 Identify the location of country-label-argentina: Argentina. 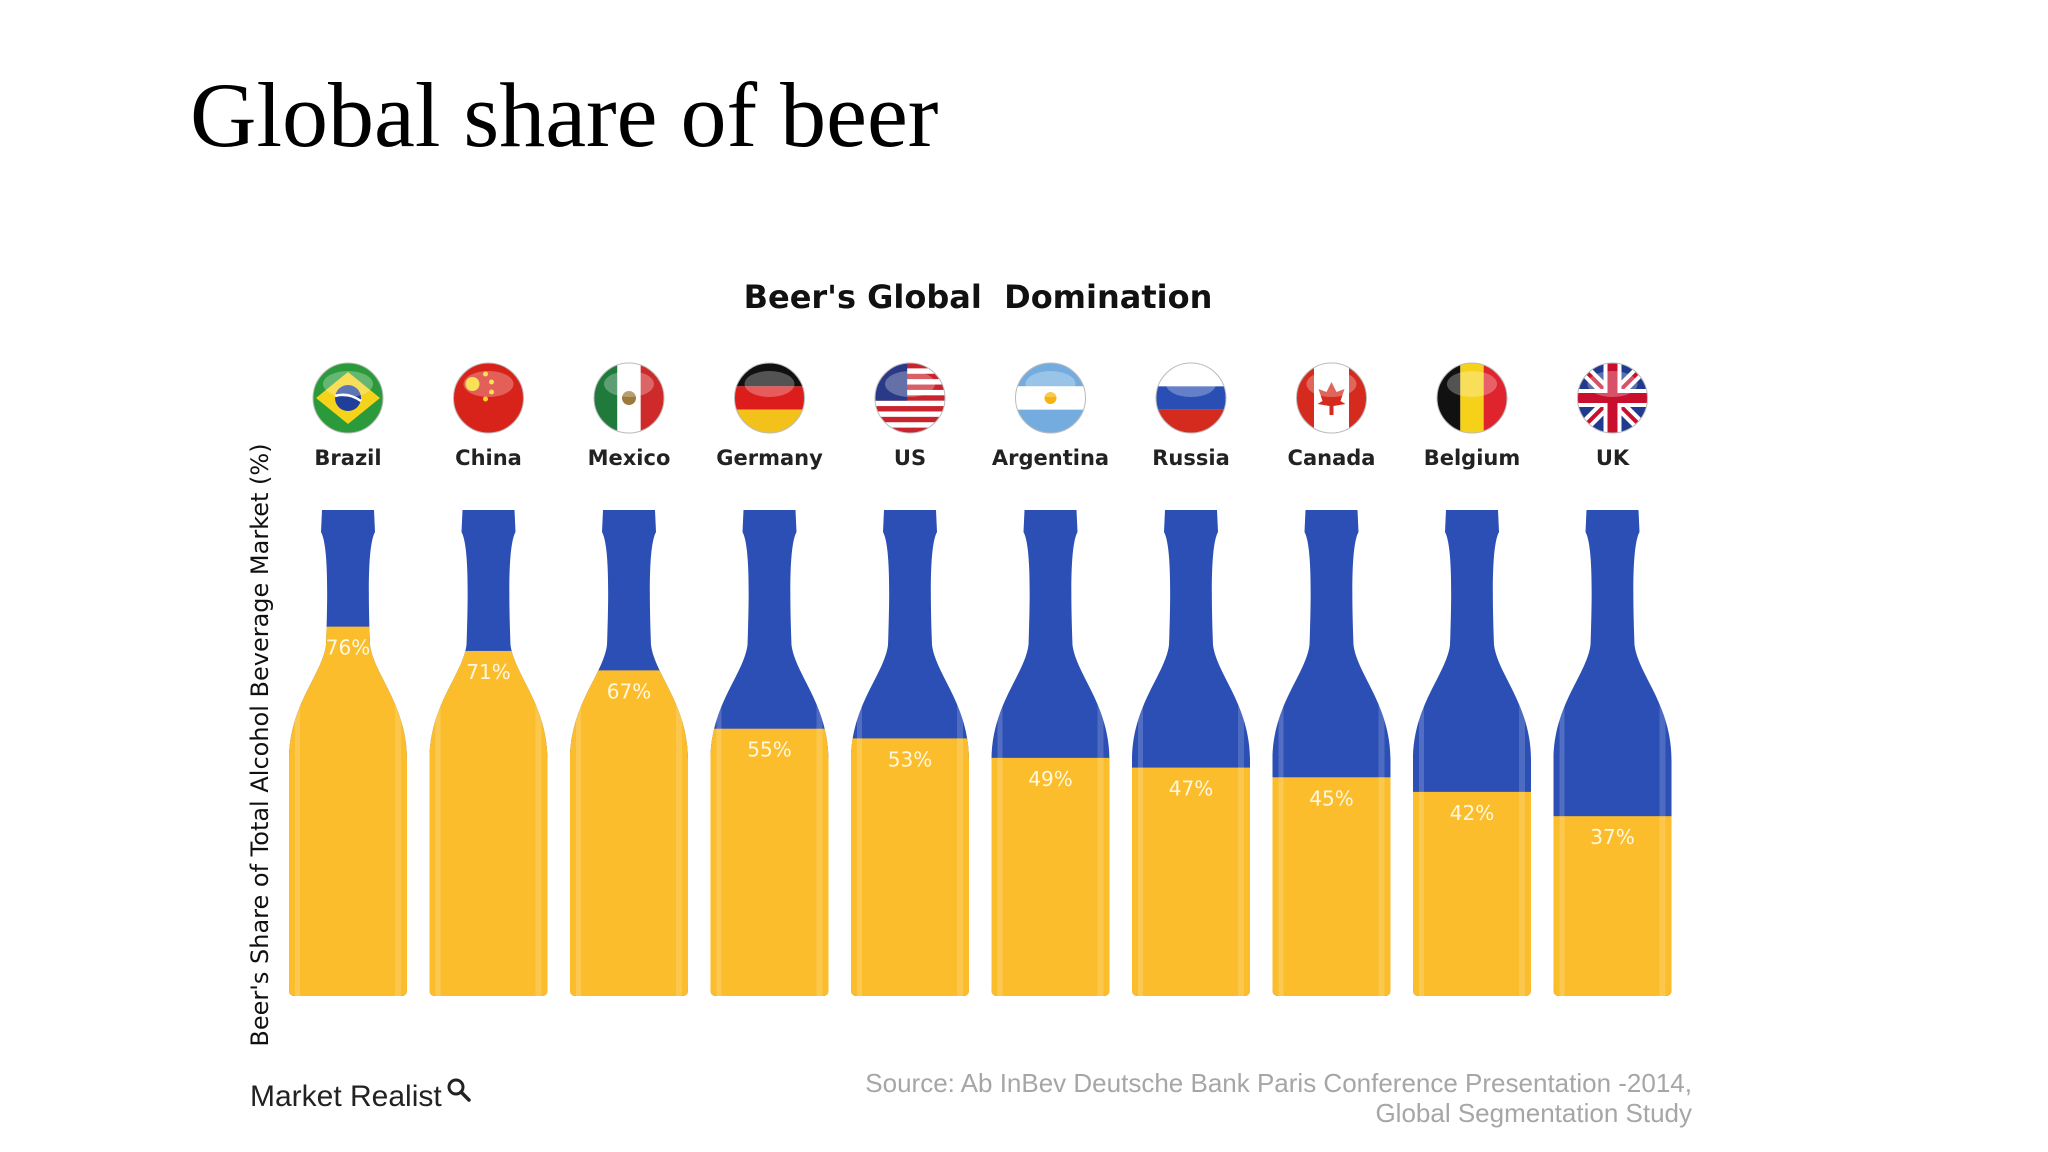
(1050, 458).